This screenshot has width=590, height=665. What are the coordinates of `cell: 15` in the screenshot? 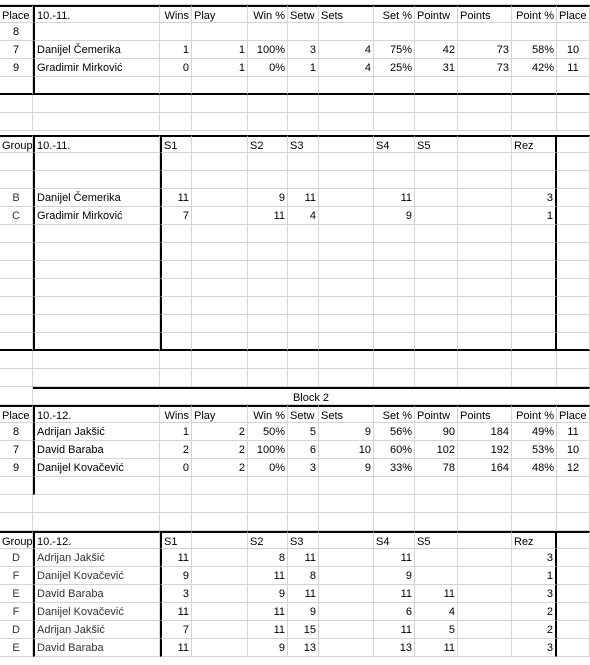 It's located at (303, 630).